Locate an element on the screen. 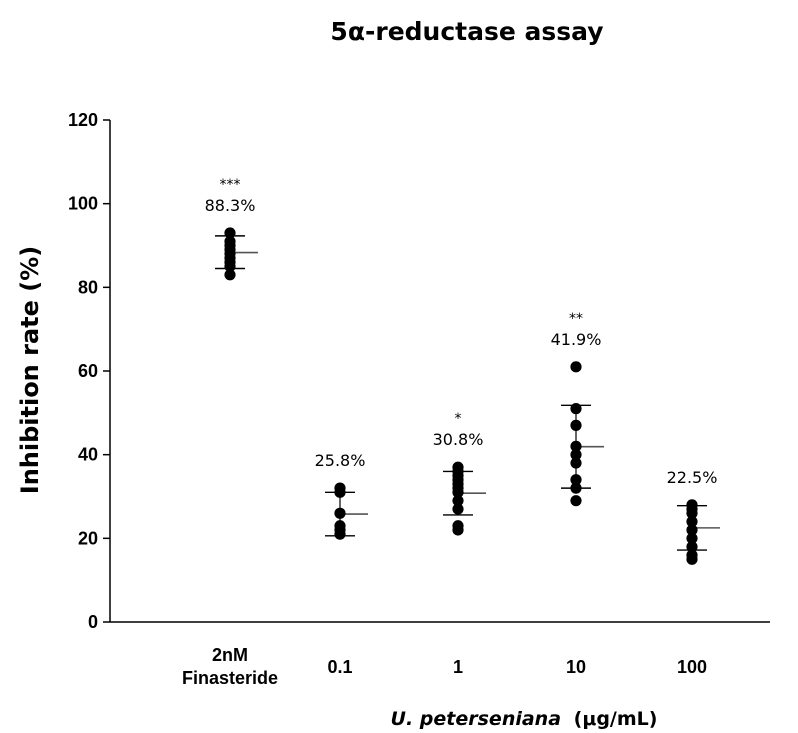 The width and height of the screenshot is (798, 733). data-group: 25.8% is located at coordinates (341, 495).